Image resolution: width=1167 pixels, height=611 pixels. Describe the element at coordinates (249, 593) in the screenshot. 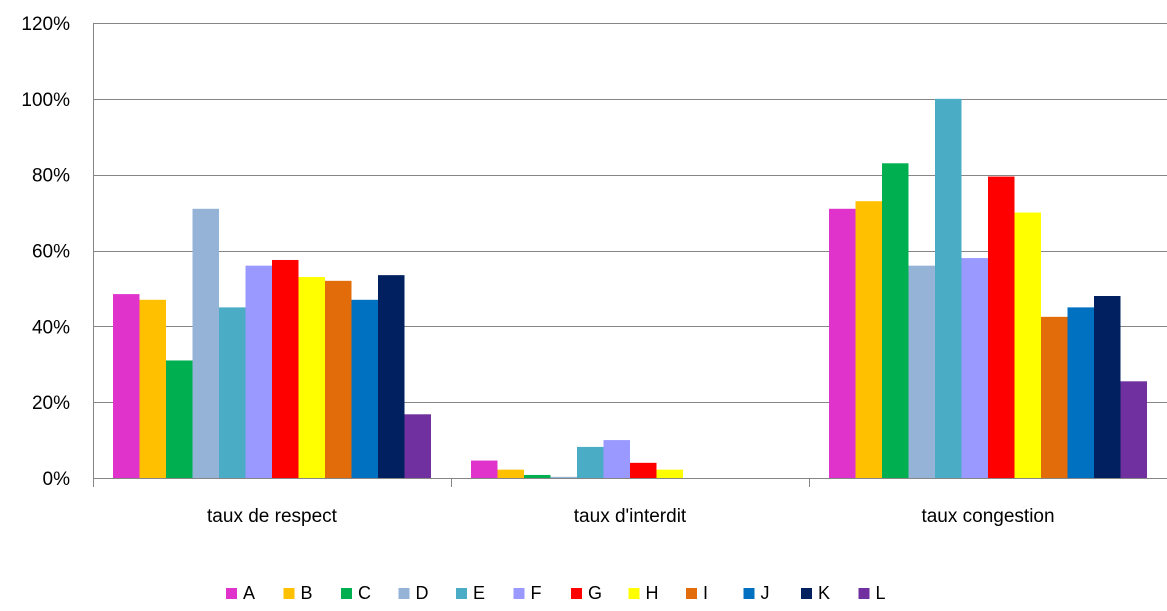

I see `legend-label: A` at that location.